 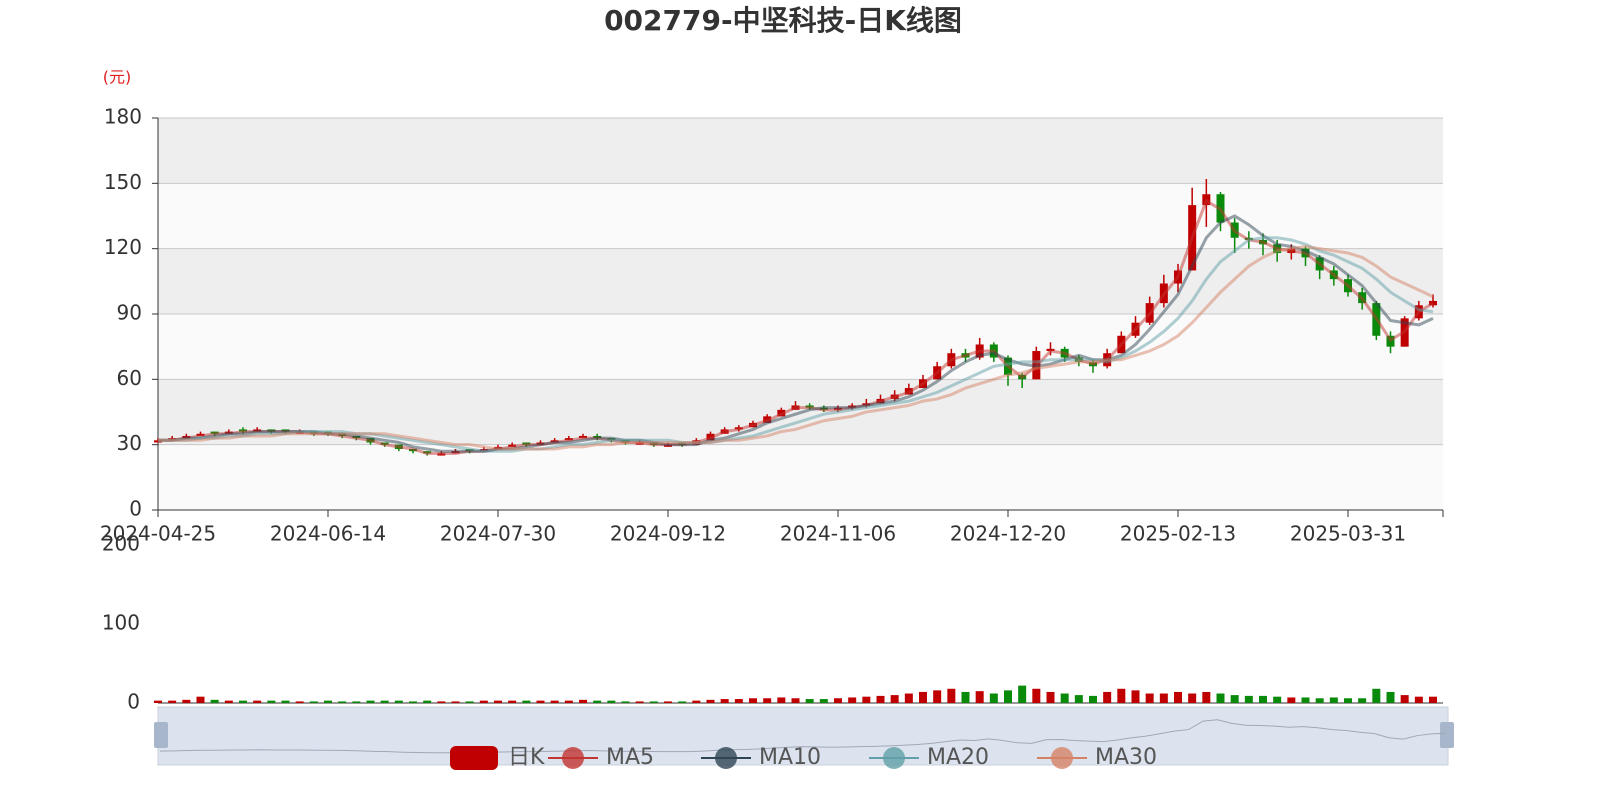 What do you see at coordinates (668, 534) in the screenshot?
I see `x-tick-label: 2024-09-12` at bounding box center [668, 534].